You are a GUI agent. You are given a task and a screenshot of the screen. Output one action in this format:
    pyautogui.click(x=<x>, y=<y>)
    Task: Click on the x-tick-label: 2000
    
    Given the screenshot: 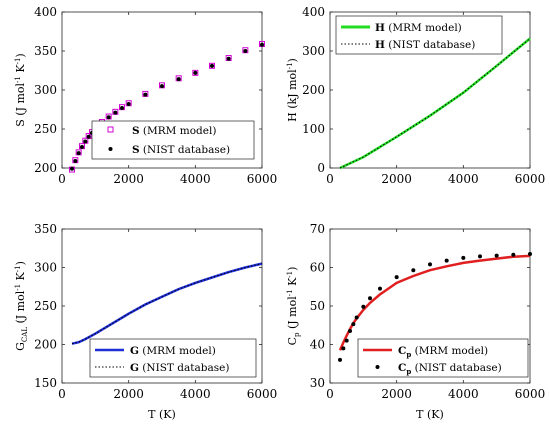 What is the action you would take?
    pyautogui.click(x=128, y=394)
    